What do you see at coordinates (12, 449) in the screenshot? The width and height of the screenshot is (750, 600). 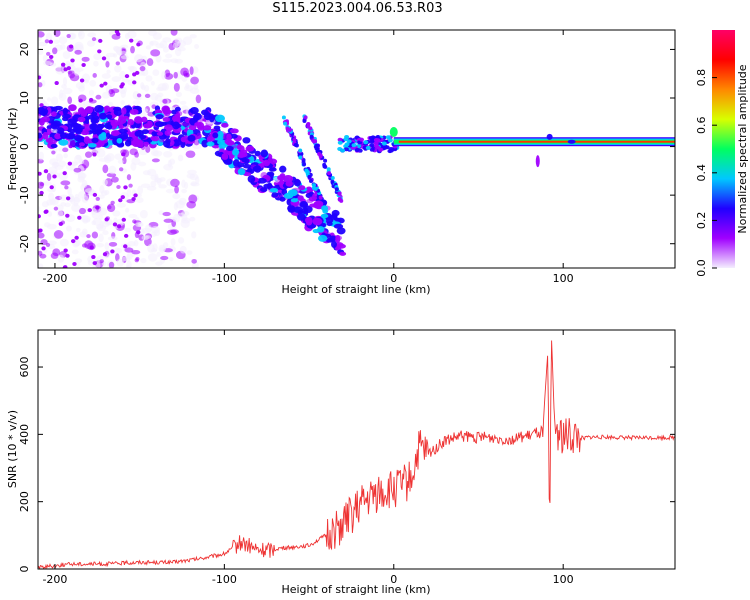 I see `snr-y-axis-label: SNR (10 * v/v)` at bounding box center [12, 449].